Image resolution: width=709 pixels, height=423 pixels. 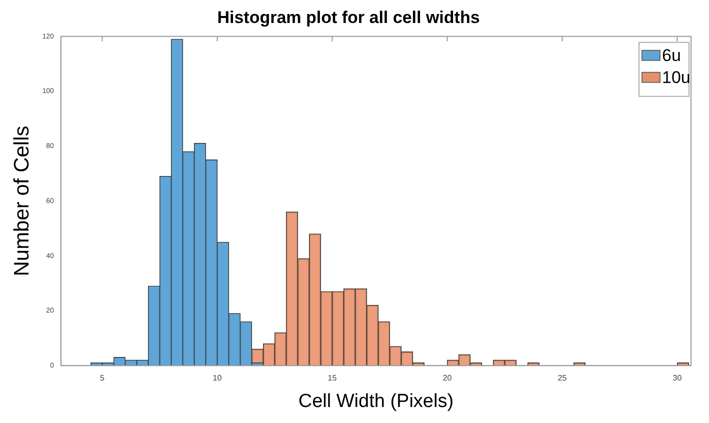 What do you see at coordinates (348, 17) in the screenshot?
I see `chart-title: Histogram plot for all cell widths` at bounding box center [348, 17].